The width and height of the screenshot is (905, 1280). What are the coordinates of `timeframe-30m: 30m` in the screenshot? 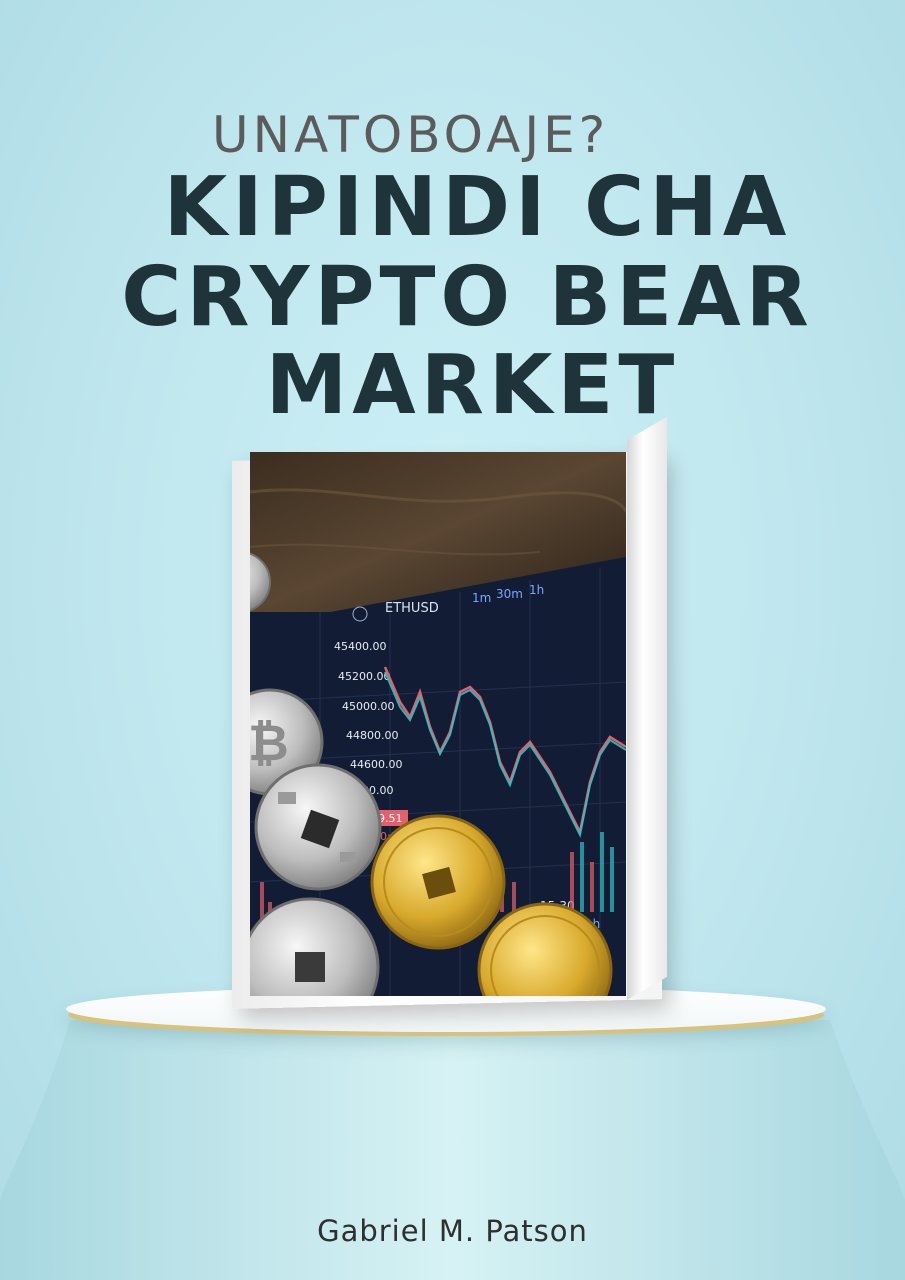 It's located at (509, 594).